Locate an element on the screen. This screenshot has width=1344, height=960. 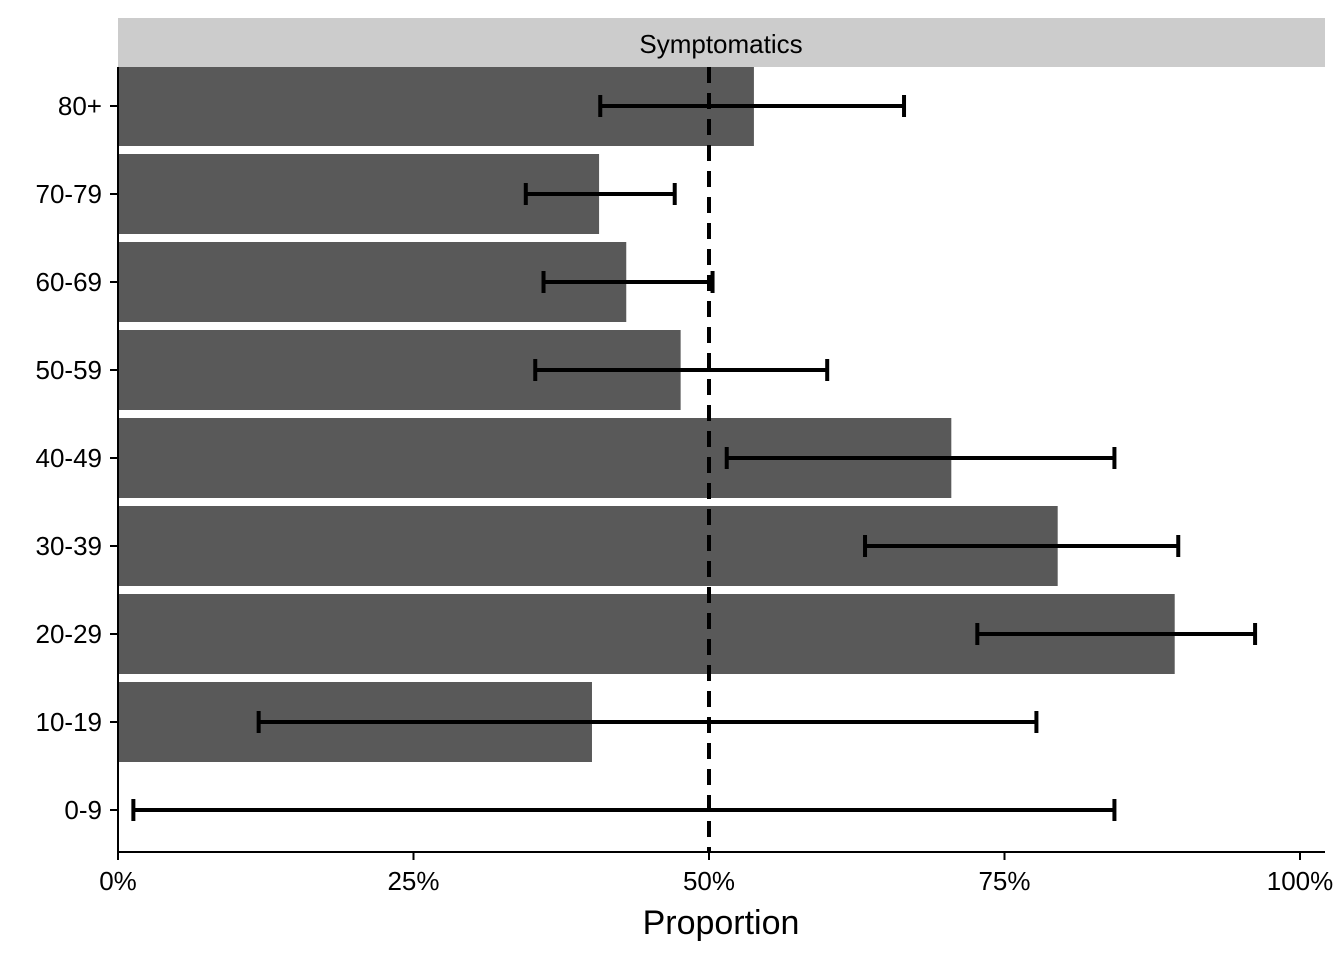
y-tick-label-20-29: 20-29 is located at coordinates (69, 634).